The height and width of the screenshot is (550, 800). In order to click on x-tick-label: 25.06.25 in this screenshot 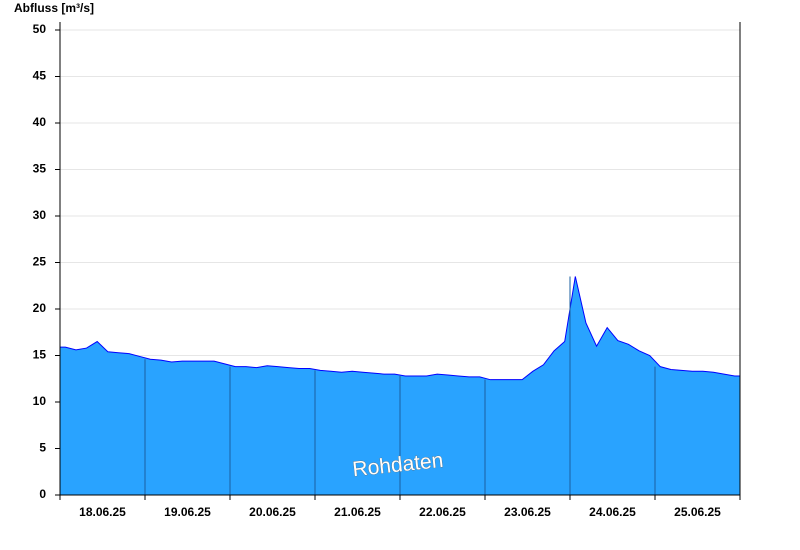, I will do `click(697, 512)`.